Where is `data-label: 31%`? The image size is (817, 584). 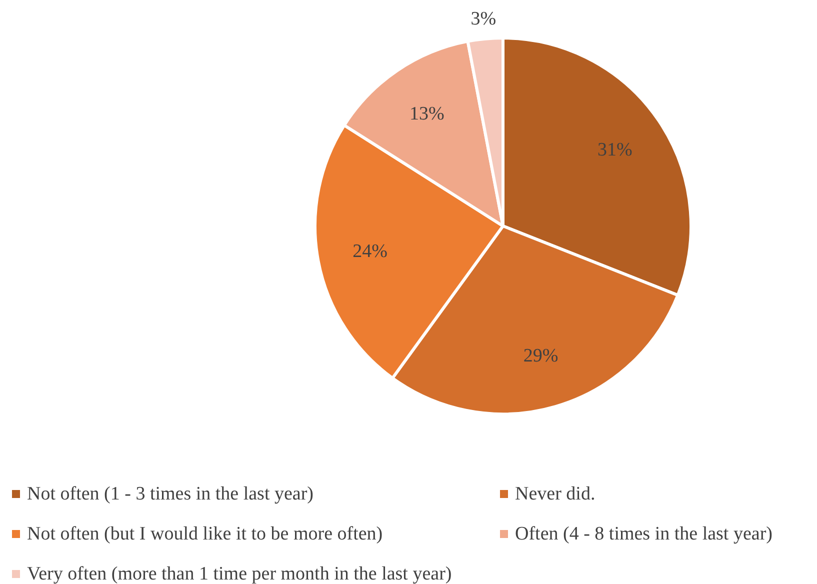 data-label: 31% is located at coordinates (615, 149).